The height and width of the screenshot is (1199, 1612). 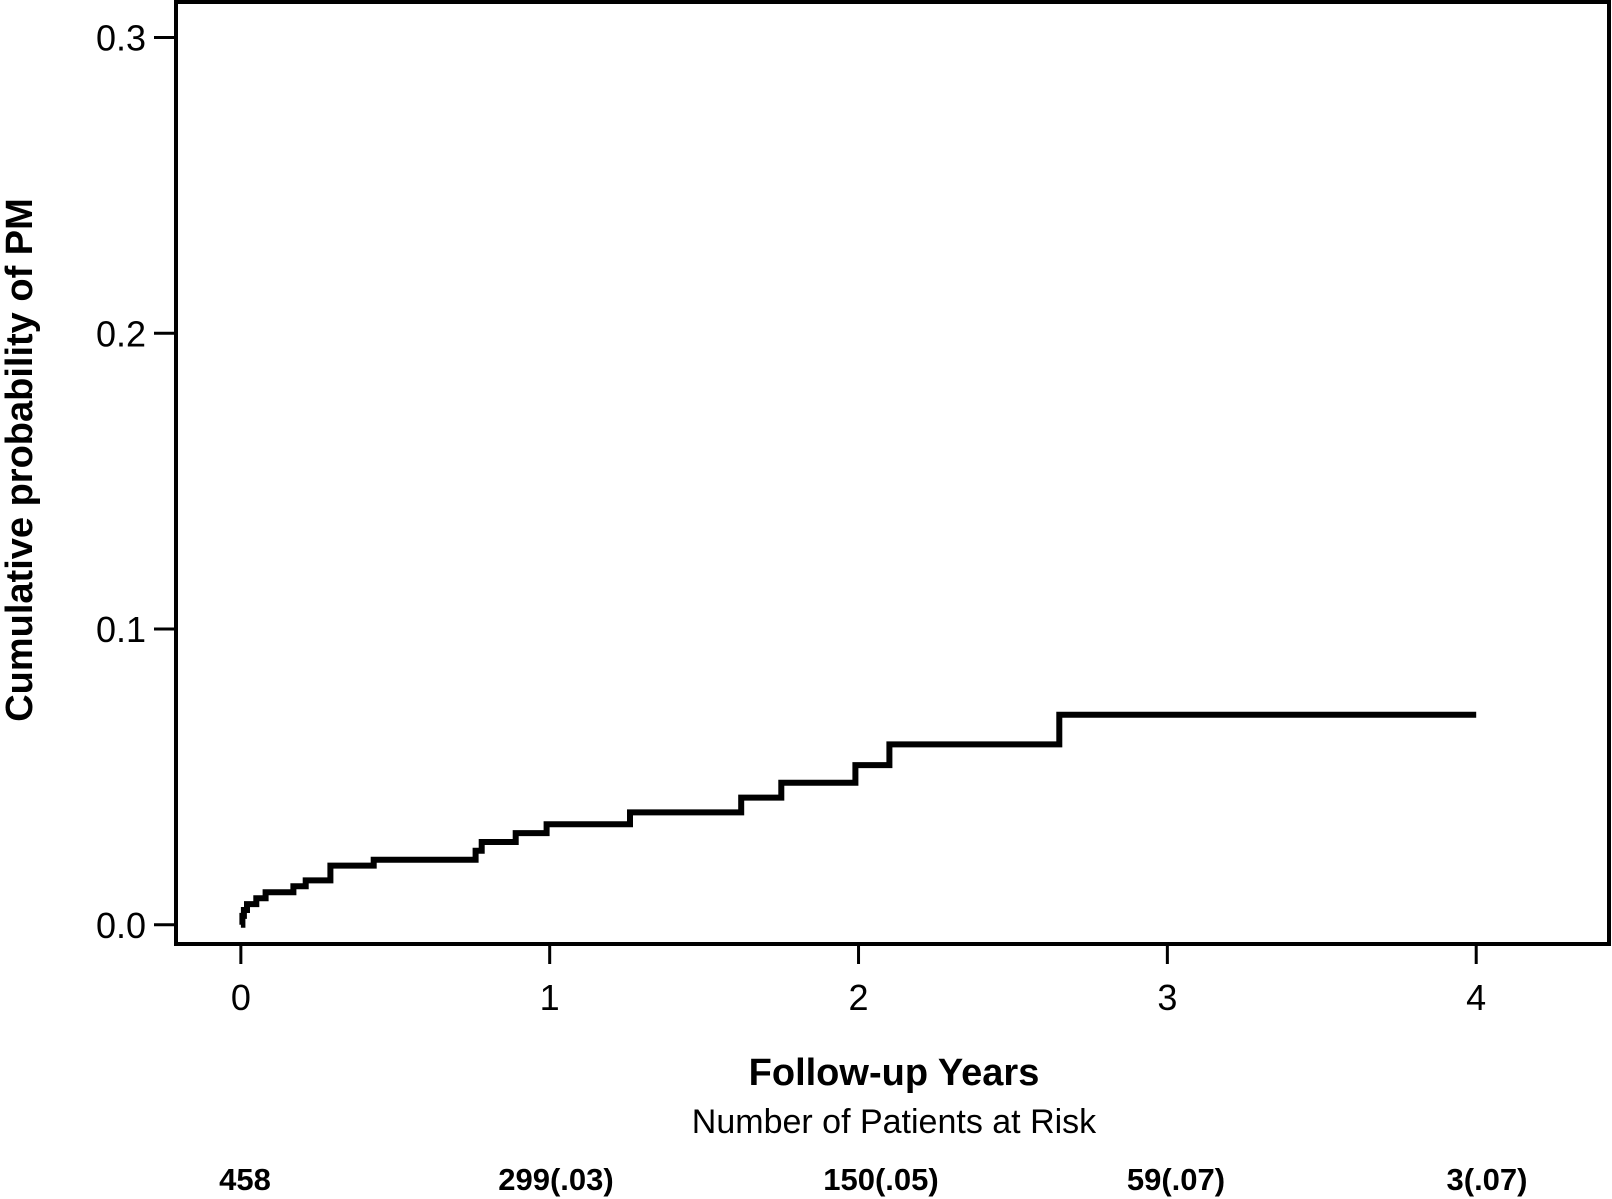 I want to click on y-tick-label: 0.0, so click(x=121, y=925).